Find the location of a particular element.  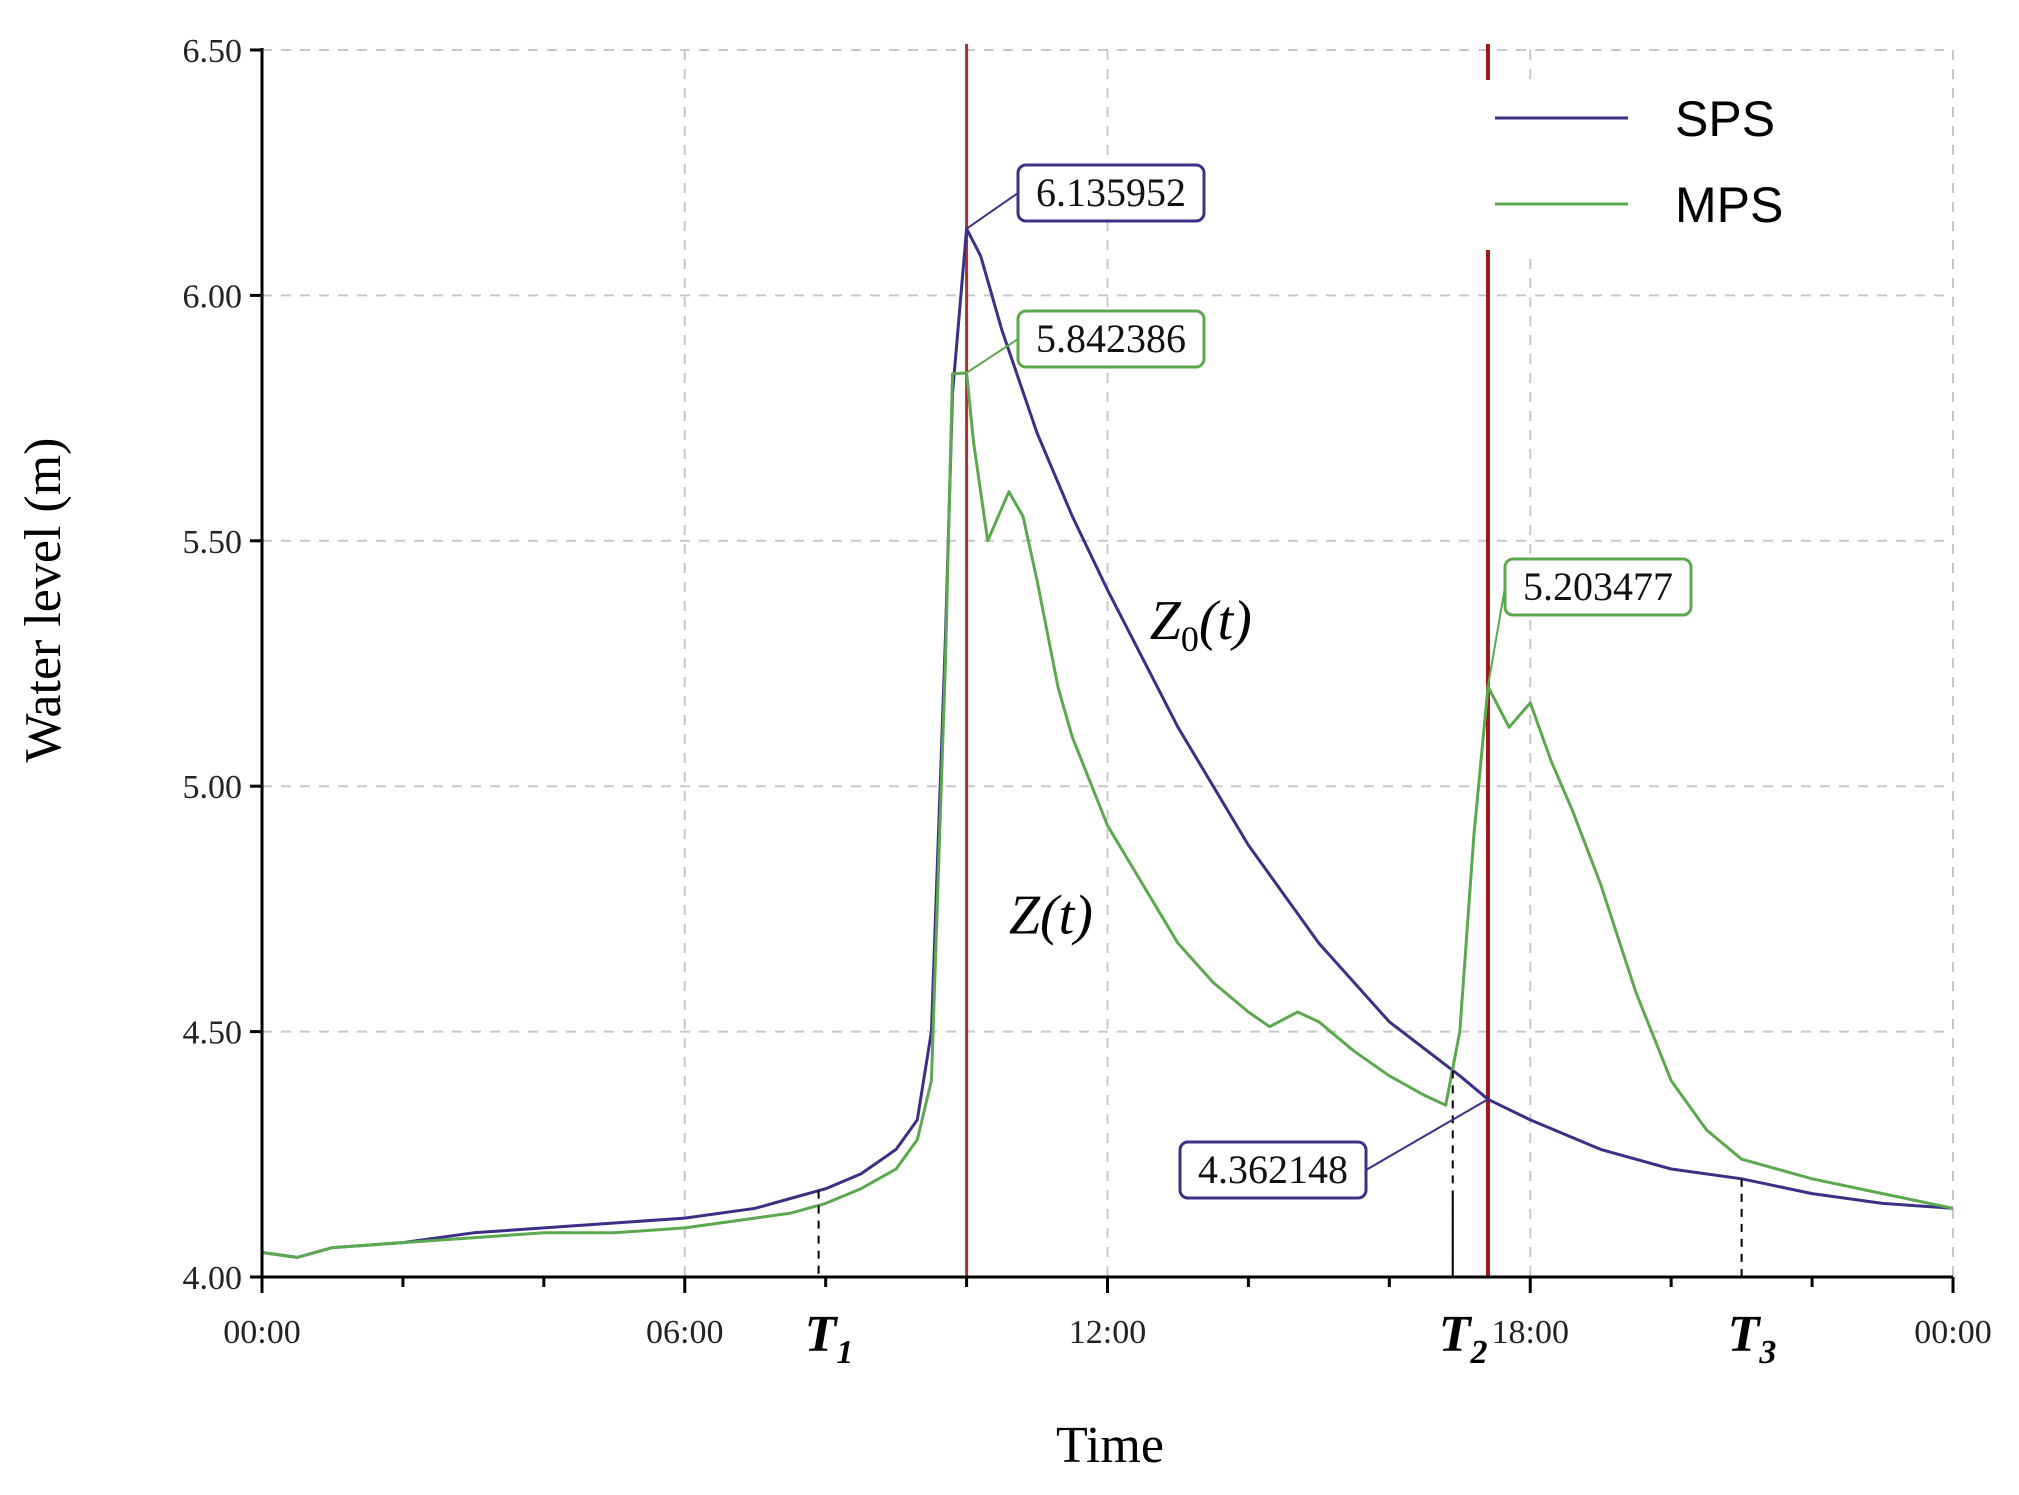

legend-background is located at coordinates (1690, 165).